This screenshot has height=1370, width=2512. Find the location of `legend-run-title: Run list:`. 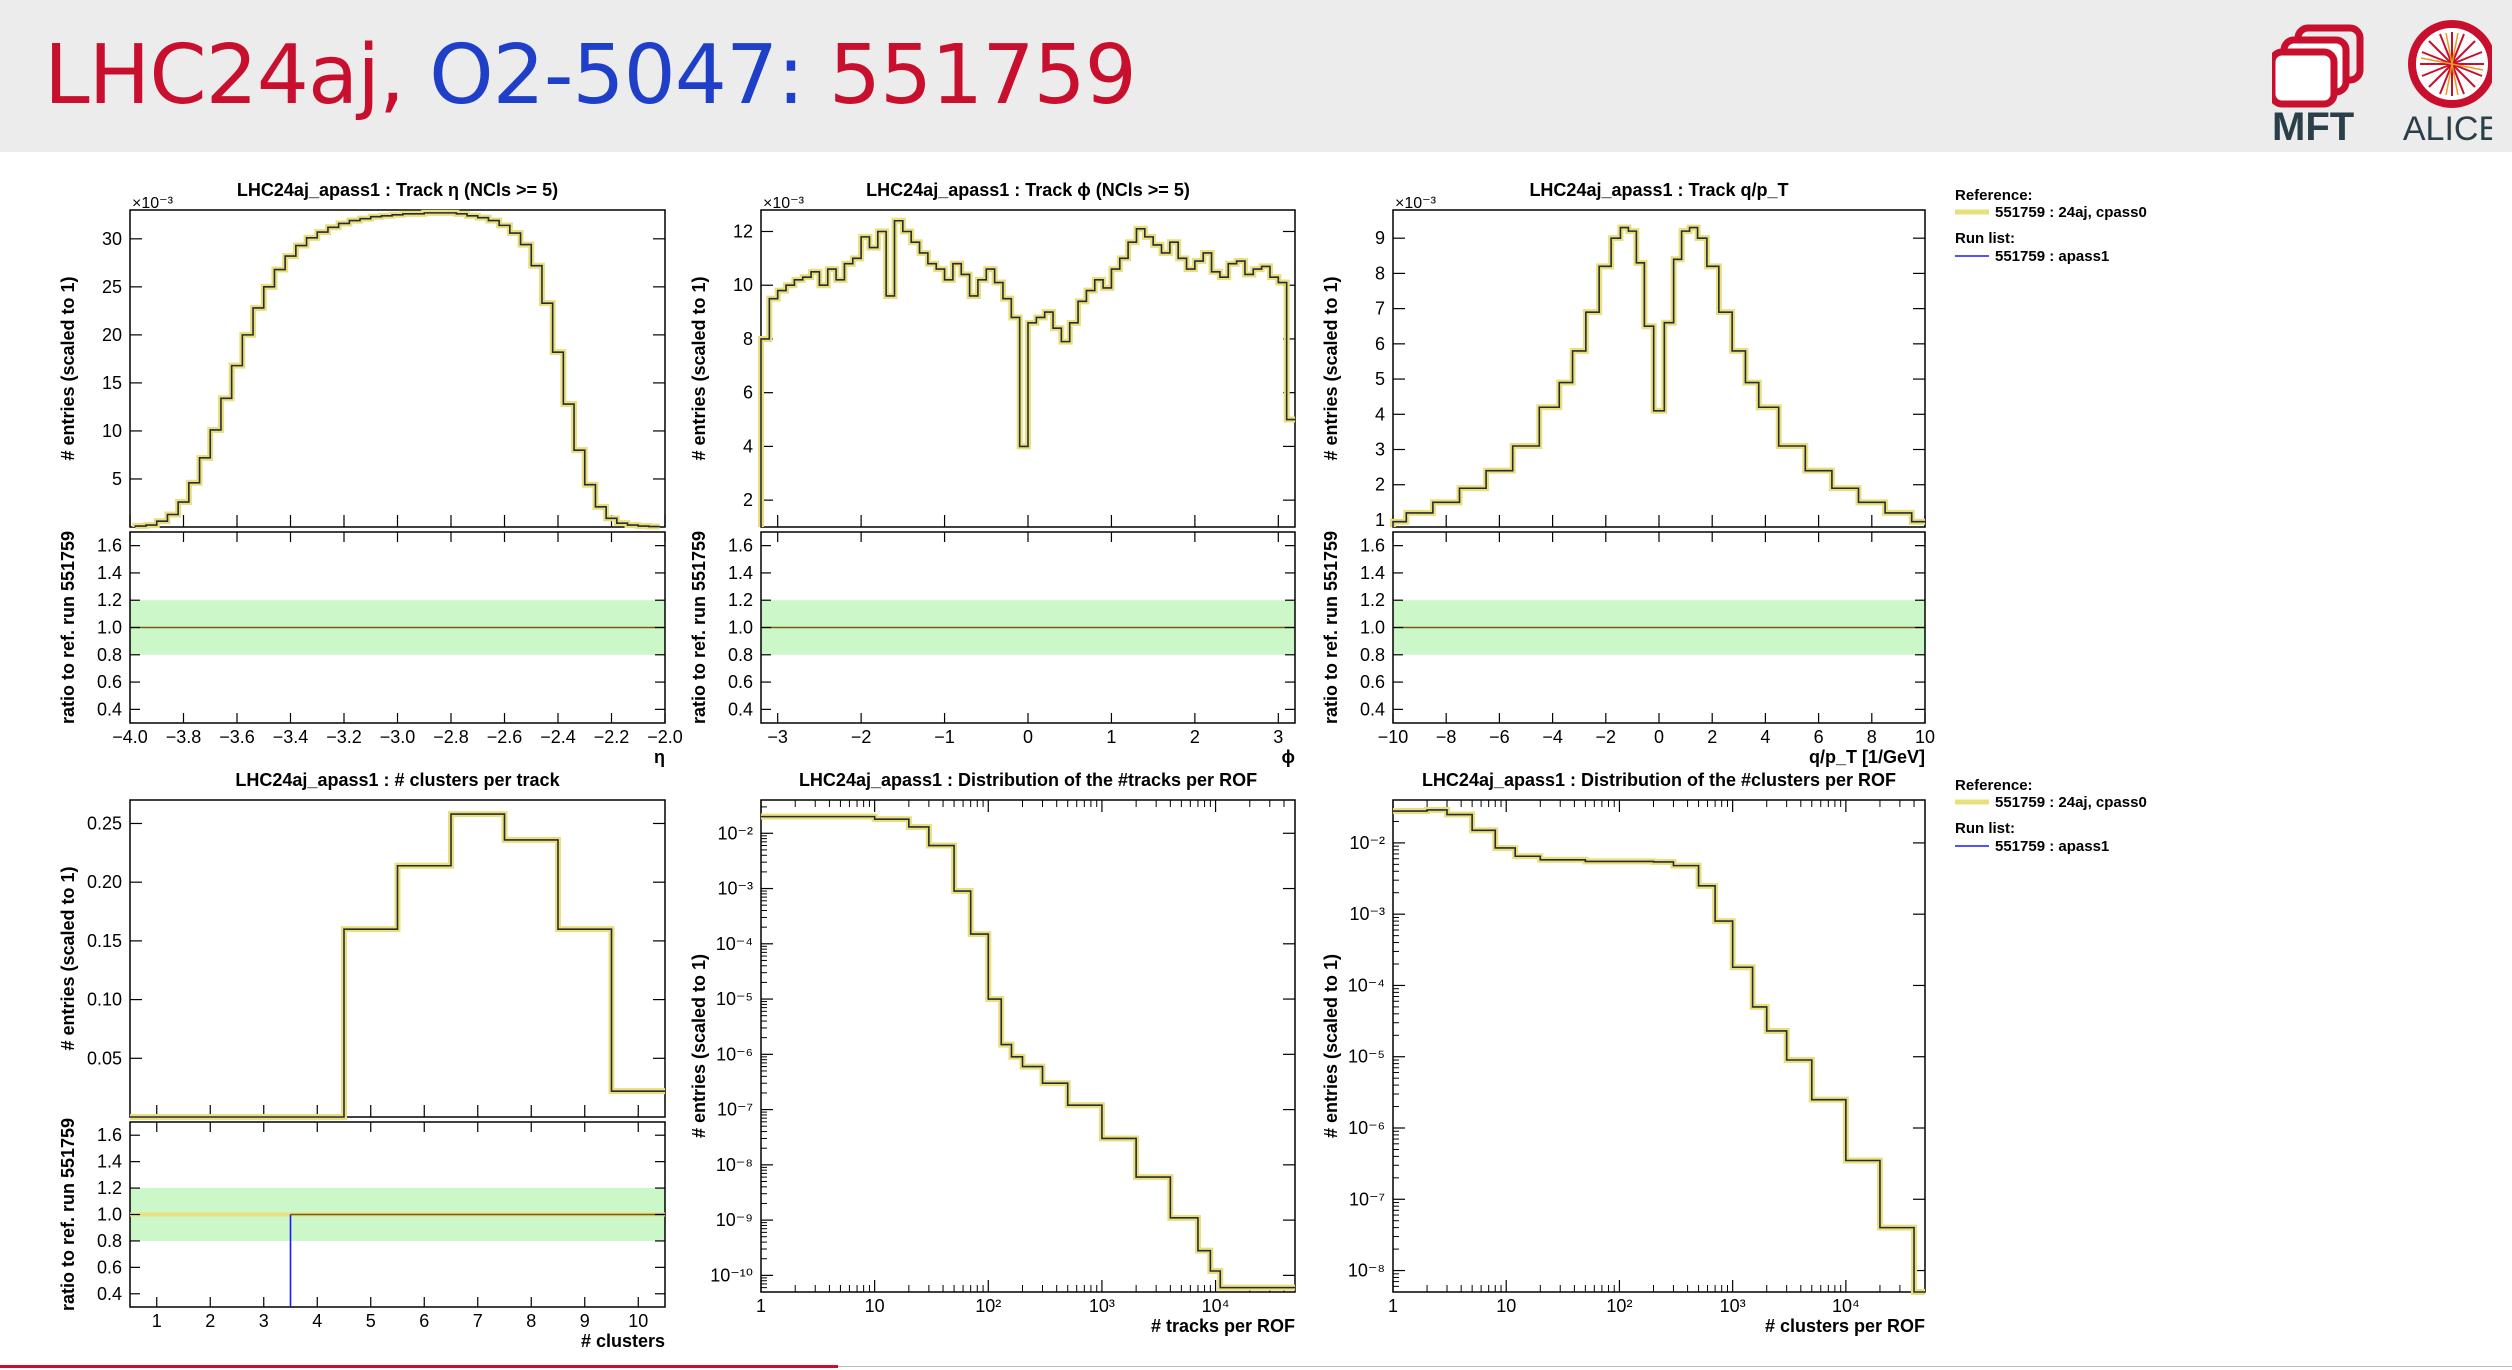

legend-run-title: Run list: is located at coordinates (1985, 828).